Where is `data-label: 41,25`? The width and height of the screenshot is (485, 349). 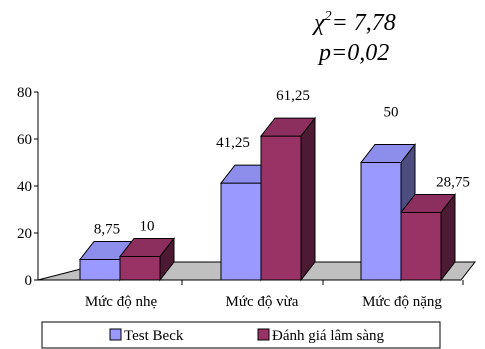 data-label: 41,25 is located at coordinates (233, 143).